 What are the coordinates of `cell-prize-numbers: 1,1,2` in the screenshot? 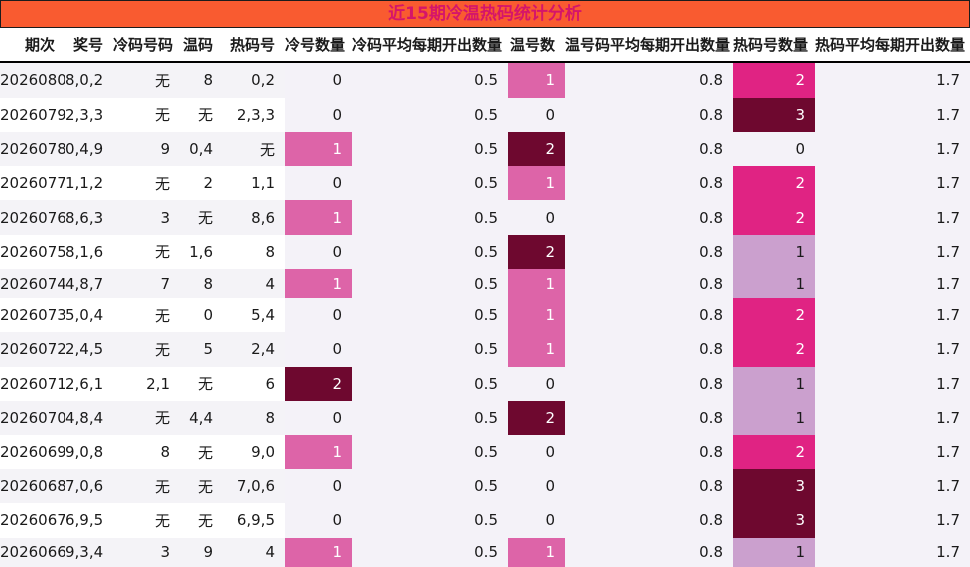 It's located at (89, 183).